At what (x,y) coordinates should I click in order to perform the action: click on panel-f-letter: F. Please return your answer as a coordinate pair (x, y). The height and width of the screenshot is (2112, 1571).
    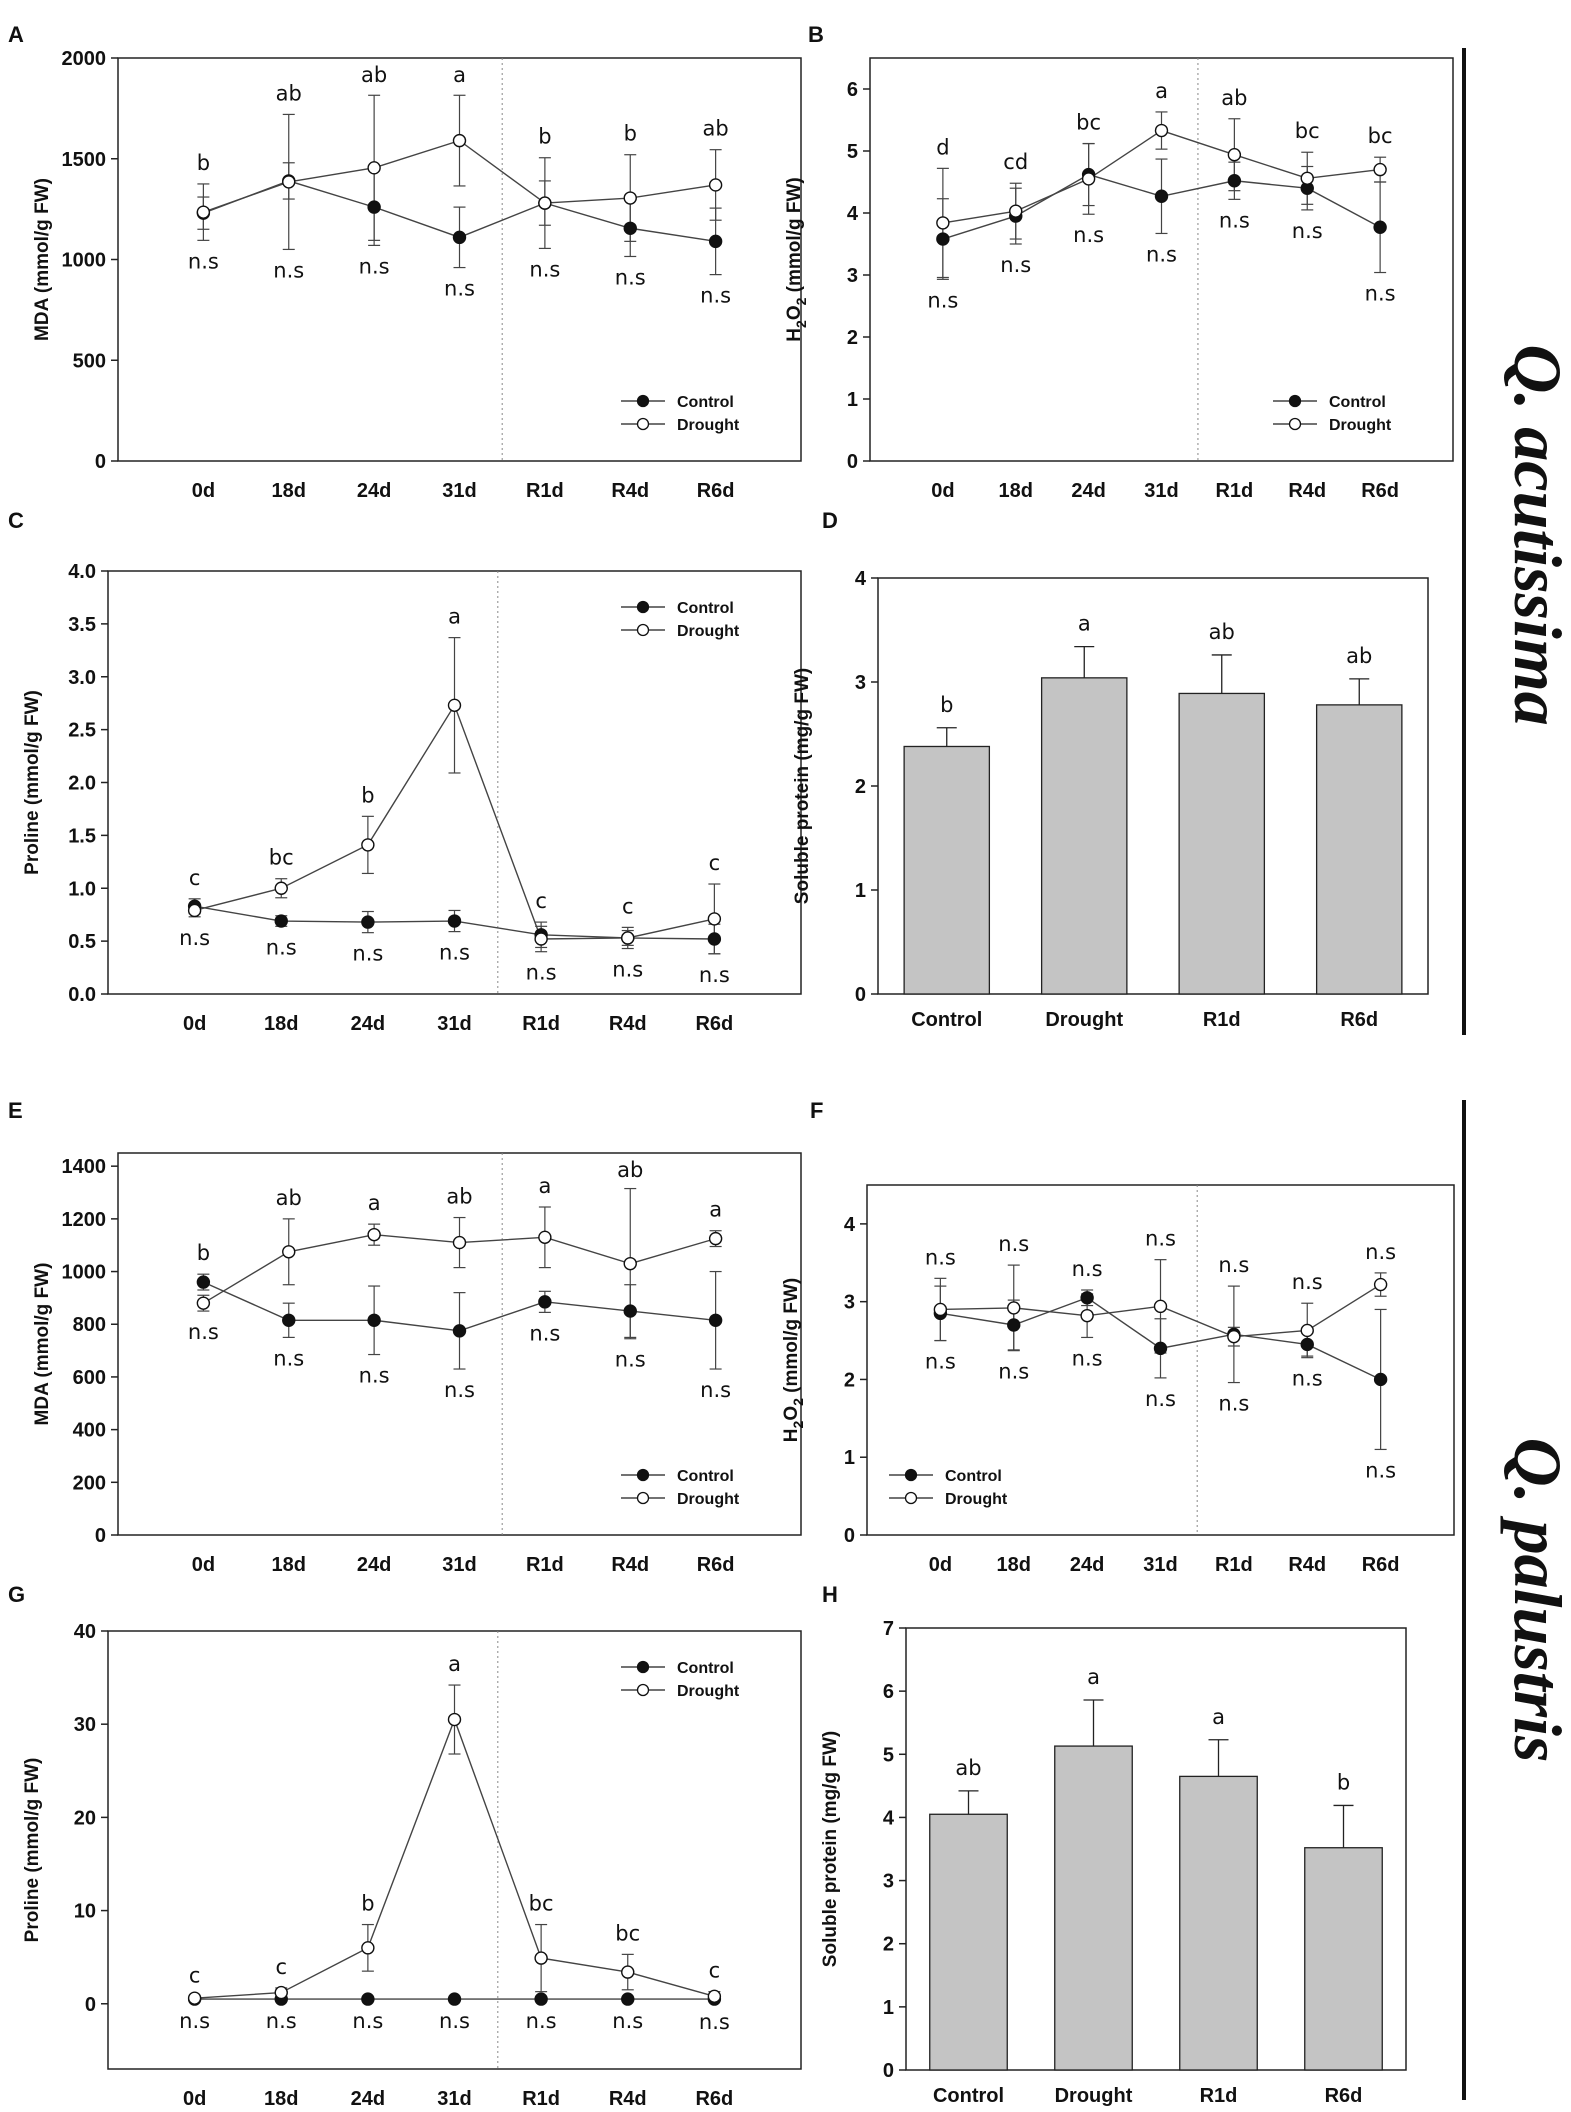
    Looking at the image, I should click on (816, 1110).